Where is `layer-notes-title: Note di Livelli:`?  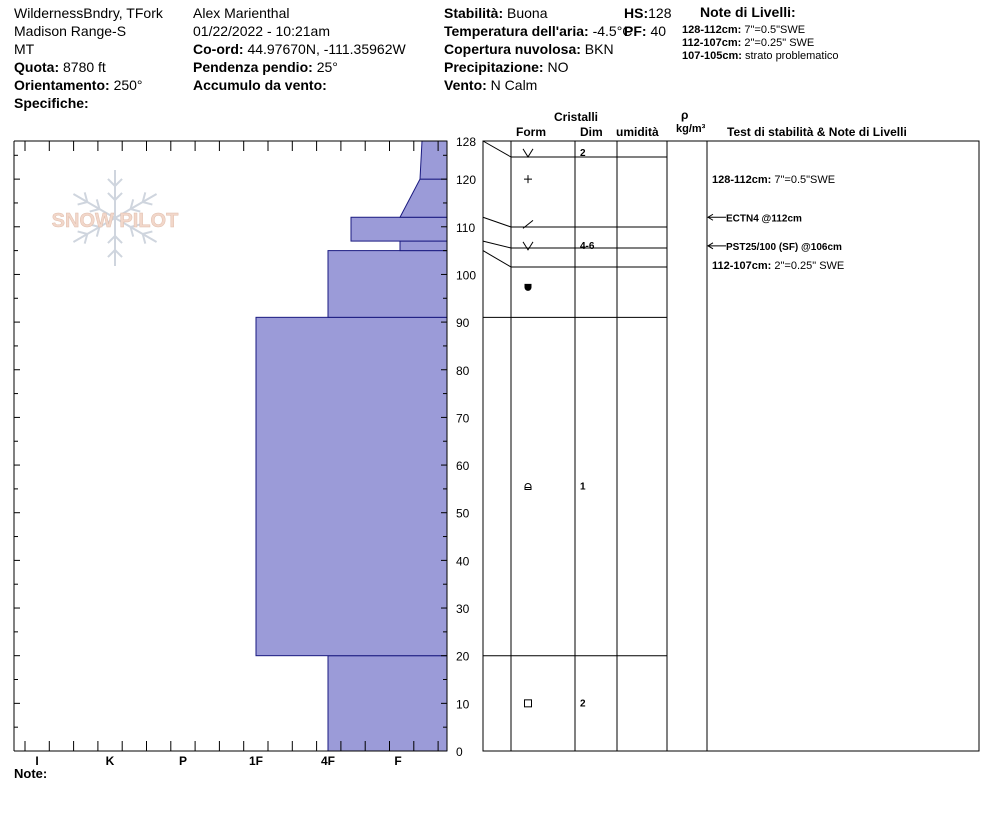 layer-notes-title: Note di Livelli: is located at coordinates (748, 12).